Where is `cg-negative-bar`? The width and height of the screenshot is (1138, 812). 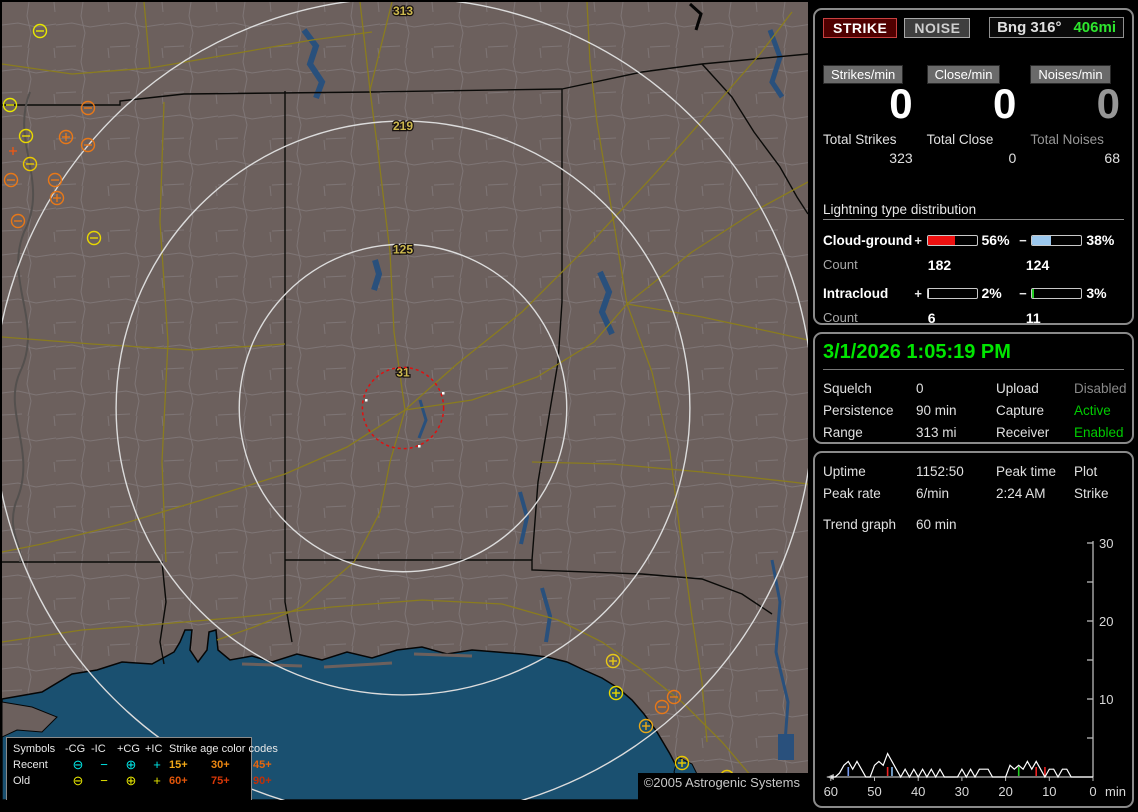
cg-negative-bar is located at coordinates (1057, 240).